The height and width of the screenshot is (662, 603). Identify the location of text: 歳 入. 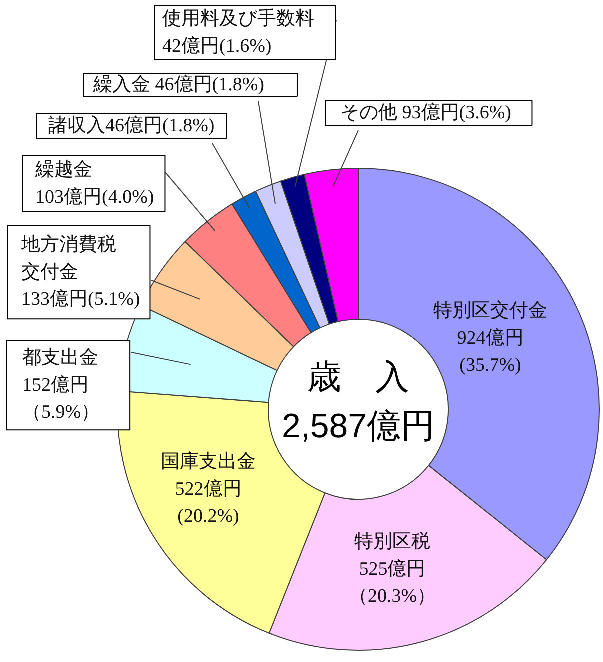
(359, 377).